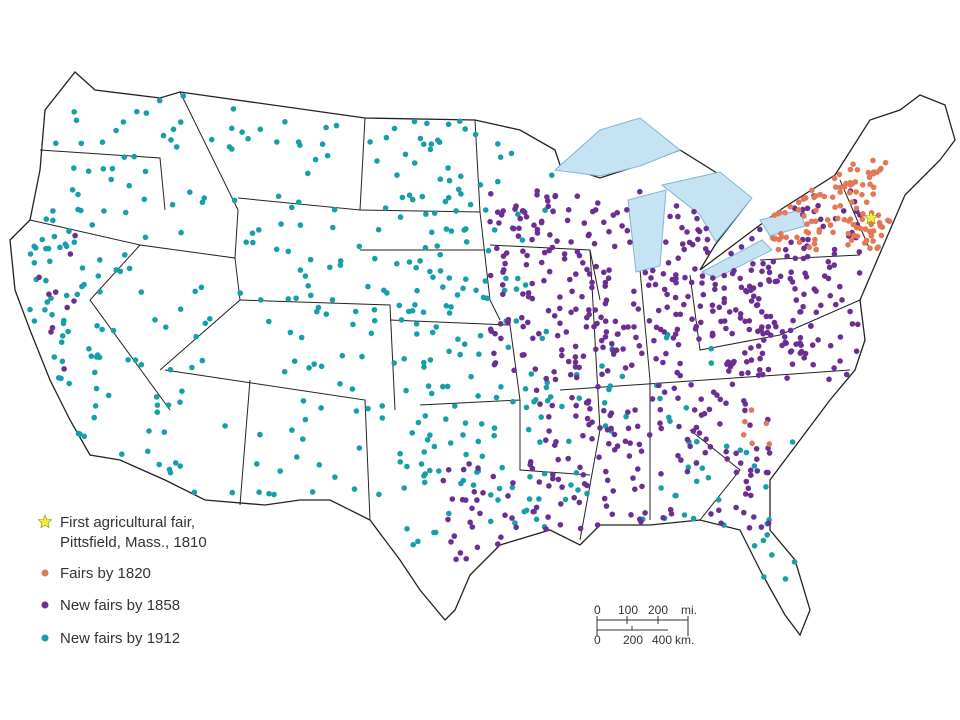  I want to click on scale-label-mi: 200, so click(658, 610).